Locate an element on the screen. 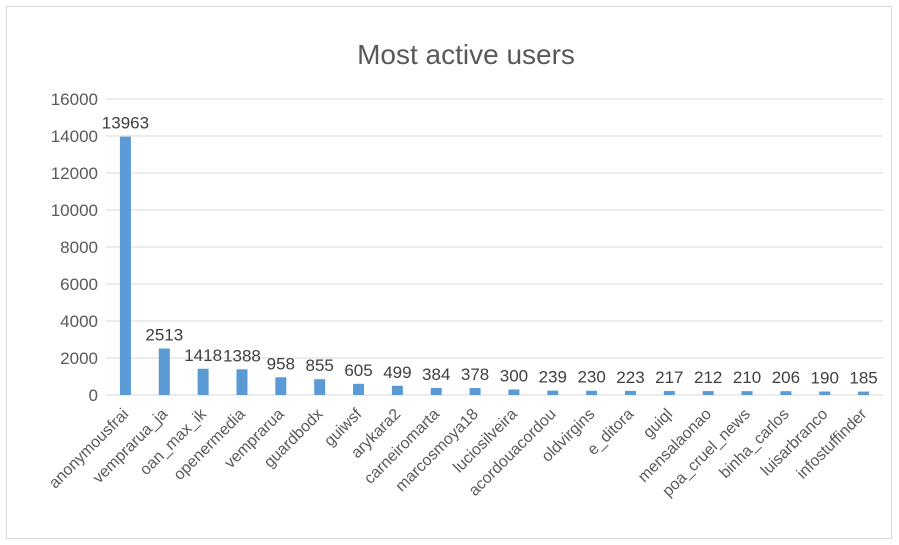  bar-vemprarua_ja is located at coordinates (164, 371).